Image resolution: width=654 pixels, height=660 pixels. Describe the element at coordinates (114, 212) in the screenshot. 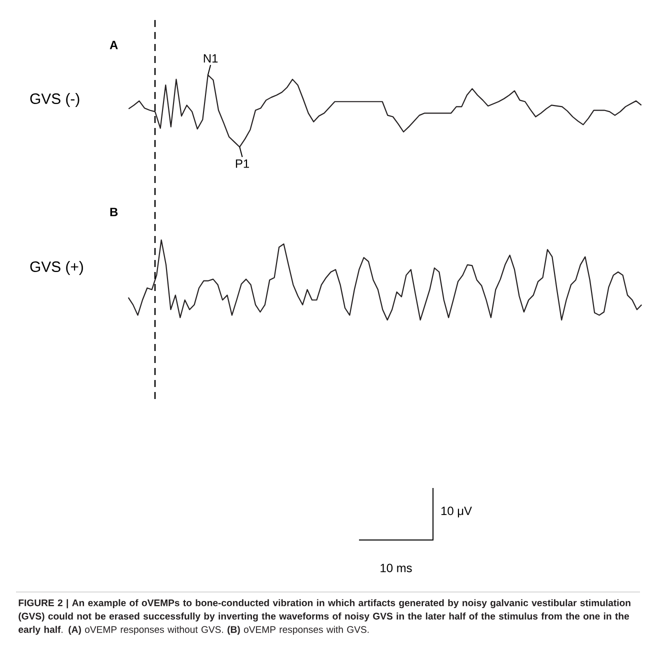

I see `chart-title: B` at that location.